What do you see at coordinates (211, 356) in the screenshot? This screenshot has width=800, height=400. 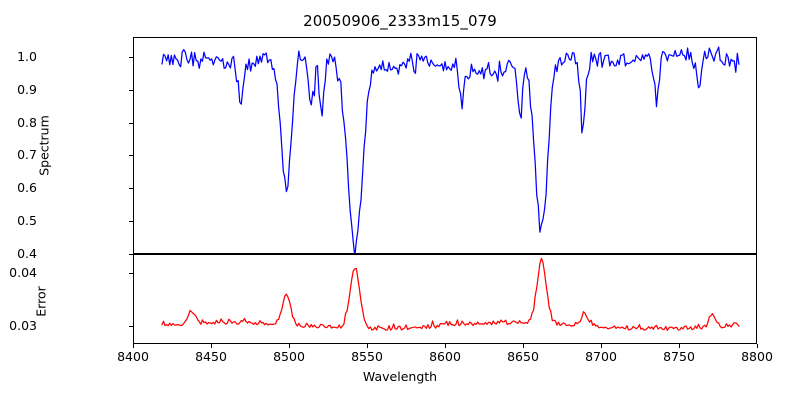 I see `x-tick-label: 8450` at bounding box center [211, 356].